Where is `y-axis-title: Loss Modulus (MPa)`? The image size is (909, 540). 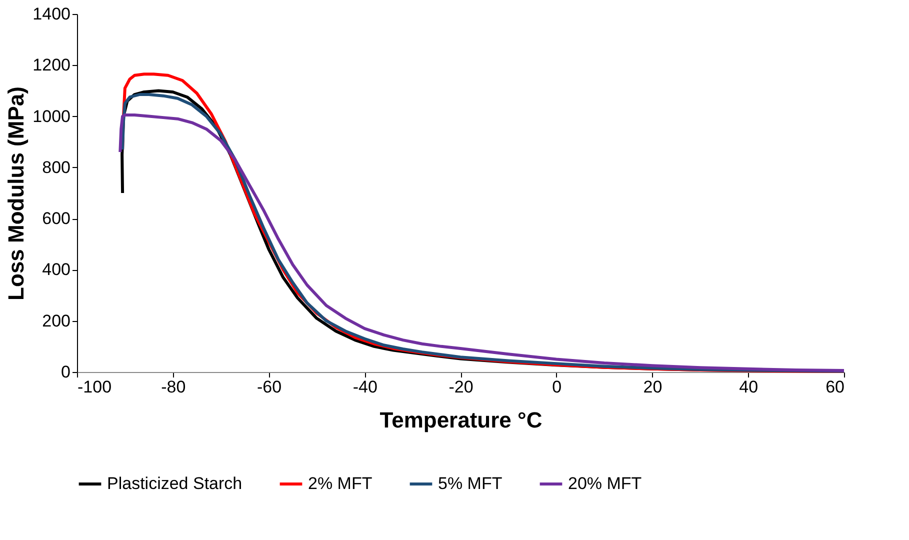 y-axis-title: Loss Modulus (MPa) is located at coordinates (16, 193).